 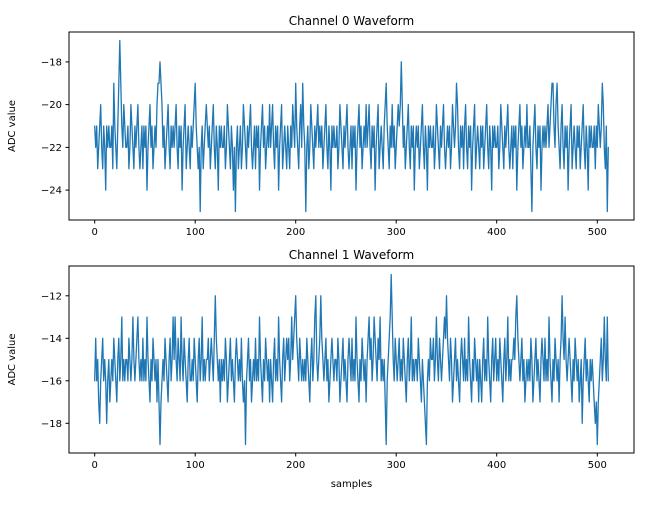 What do you see at coordinates (51, 148) in the screenshot?
I see `y-tick-label: −22` at bounding box center [51, 148].